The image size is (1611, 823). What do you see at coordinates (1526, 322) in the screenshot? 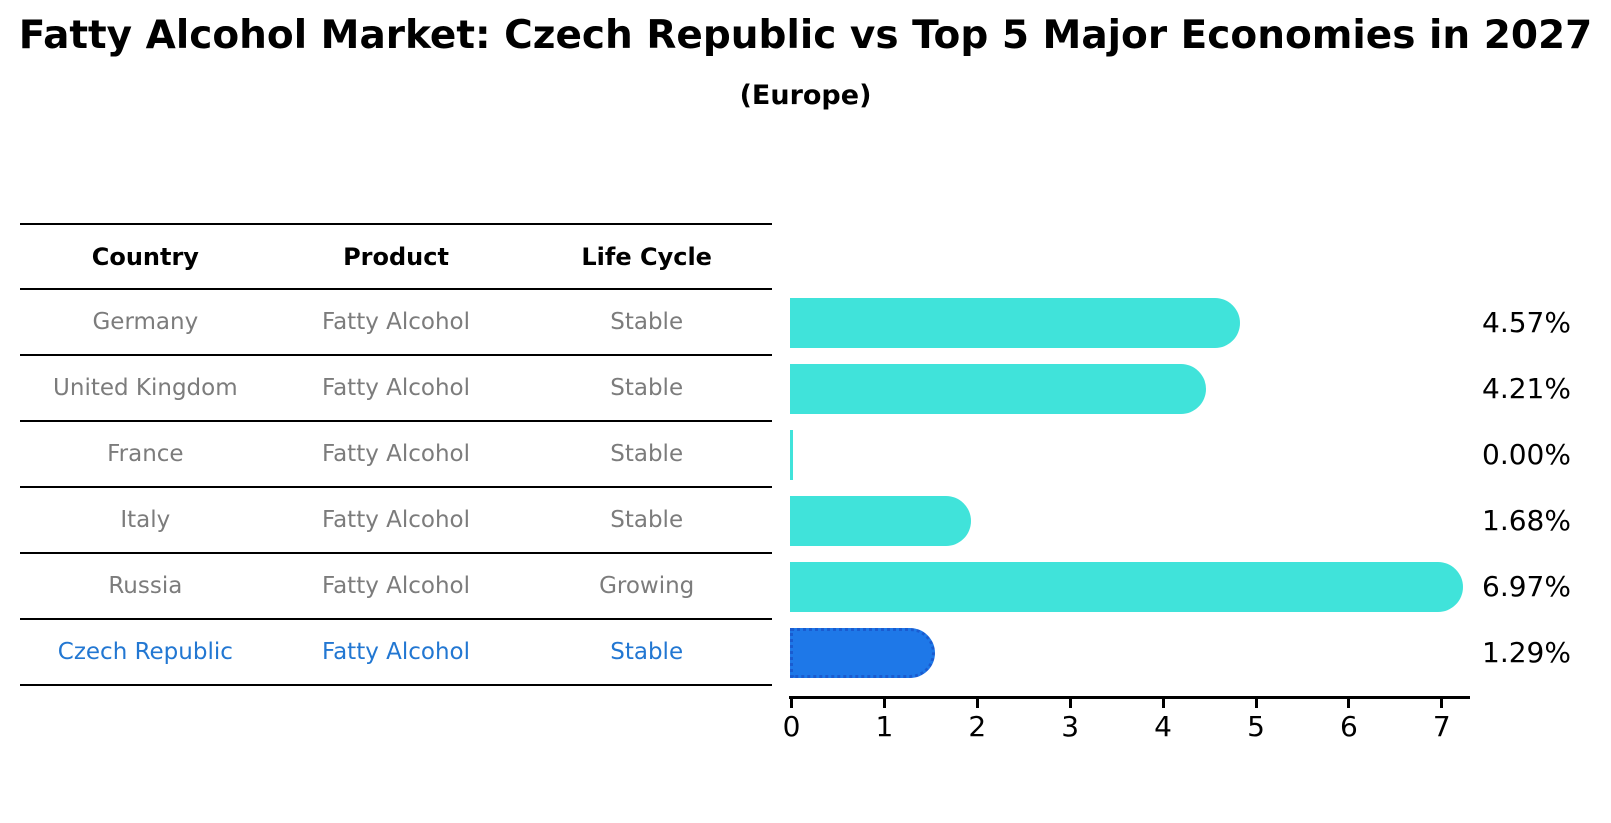
I see `value-label-germany: 4.57%` at bounding box center [1526, 322].